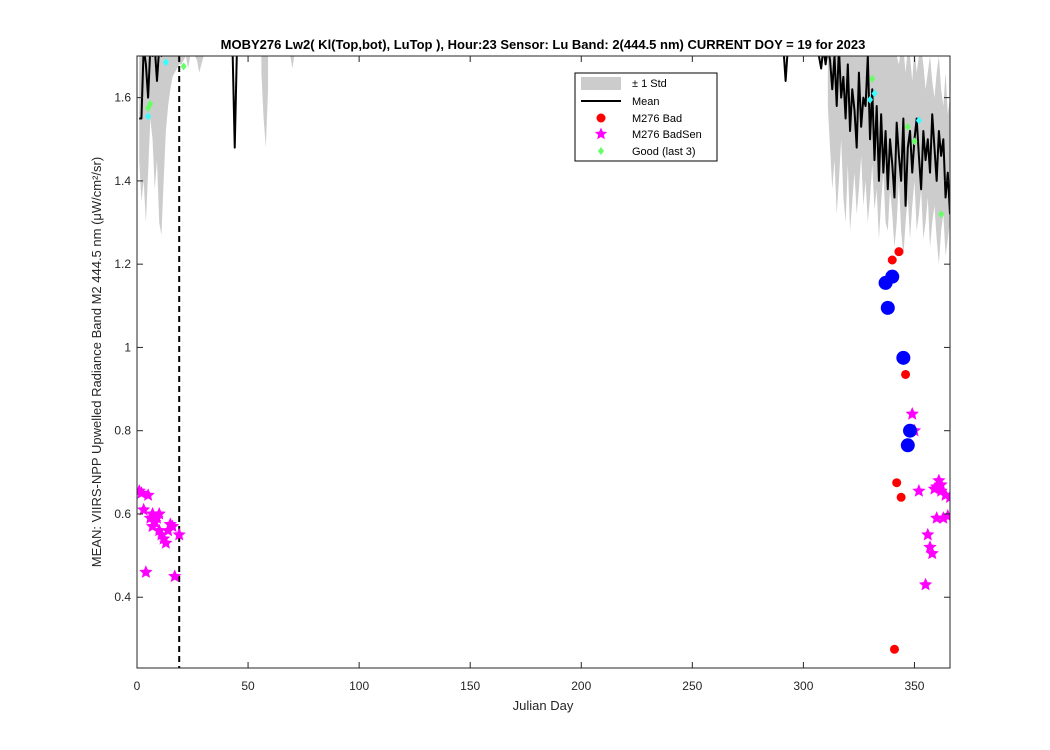 Image resolution: width=1050 pixels, height=750 pixels. Describe the element at coordinates (657, 119) in the screenshot. I see `legend-bad-label: M276 Bad` at that location.